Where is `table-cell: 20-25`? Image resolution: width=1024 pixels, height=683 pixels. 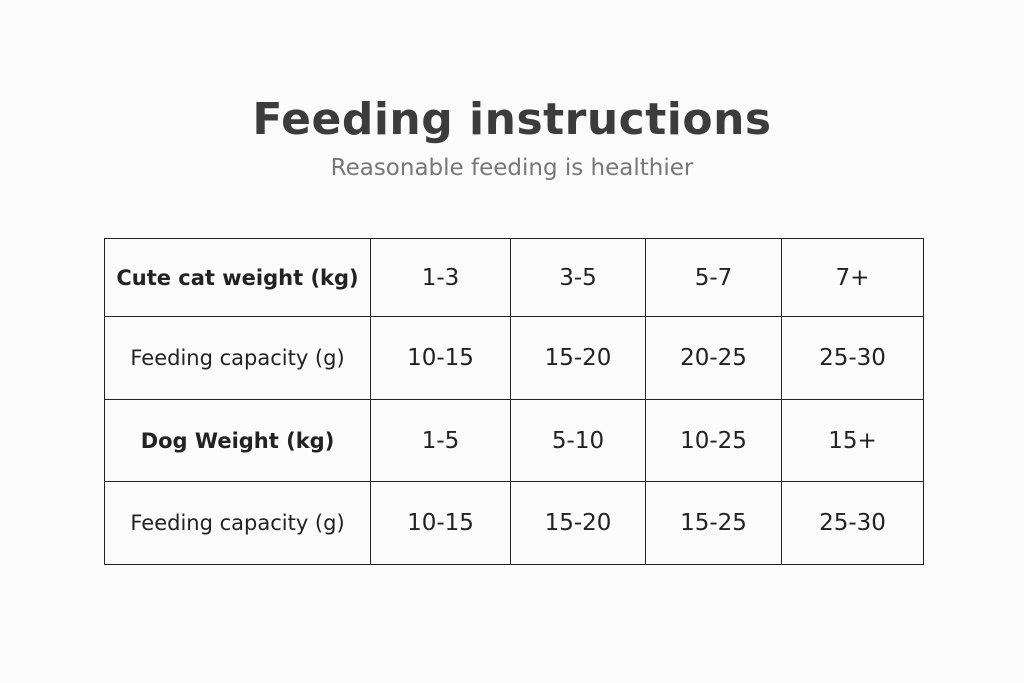
table-cell: 20-25 is located at coordinates (713, 358).